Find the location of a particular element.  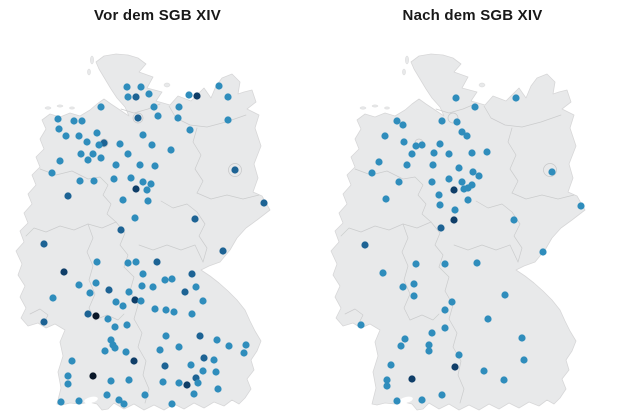

map-title-before: Vor dem SGB XIV is located at coordinates (157, 15).